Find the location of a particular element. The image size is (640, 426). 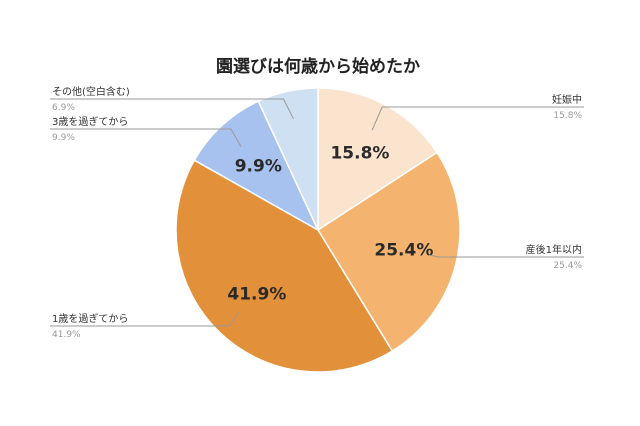

slice-2-name-label: 産後1年以内 is located at coordinates (554, 249).